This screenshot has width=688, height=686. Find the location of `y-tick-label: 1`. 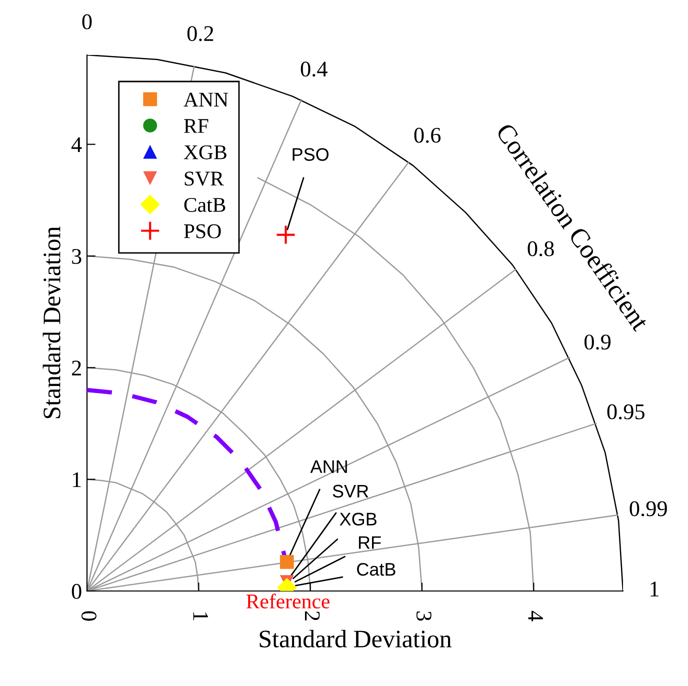

y-tick-label: 1 is located at coordinates (76, 480).